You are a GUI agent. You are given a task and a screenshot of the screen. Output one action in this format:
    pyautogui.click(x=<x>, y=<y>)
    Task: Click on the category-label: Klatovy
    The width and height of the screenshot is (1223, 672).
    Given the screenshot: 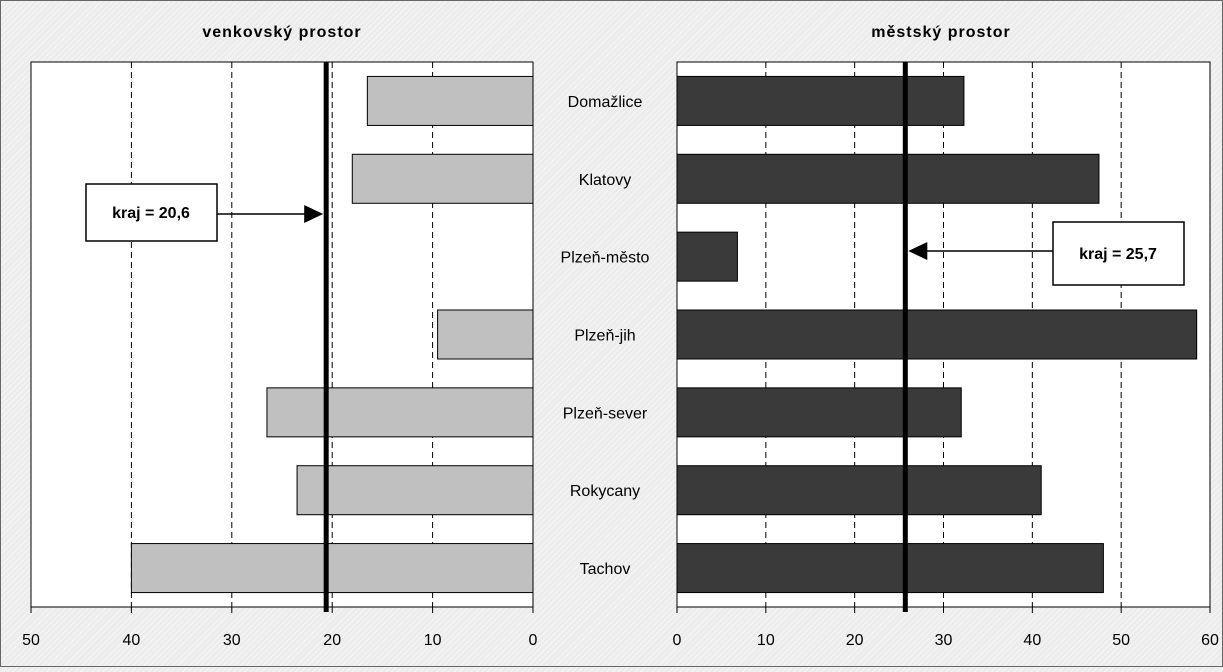 What is the action you would take?
    pyautogui.click(x=605, y=180)
    